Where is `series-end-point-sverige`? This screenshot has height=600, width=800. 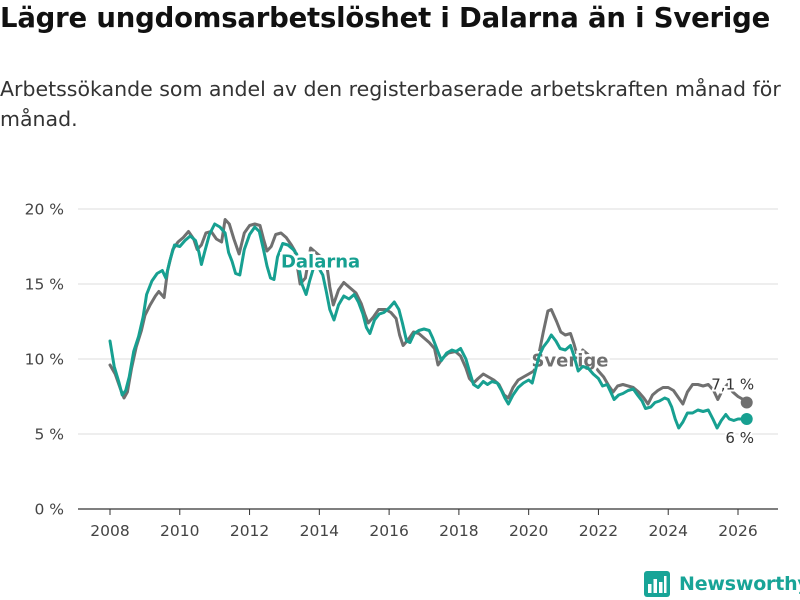 series-end-point-sverige is located at coordinates (746, 402).